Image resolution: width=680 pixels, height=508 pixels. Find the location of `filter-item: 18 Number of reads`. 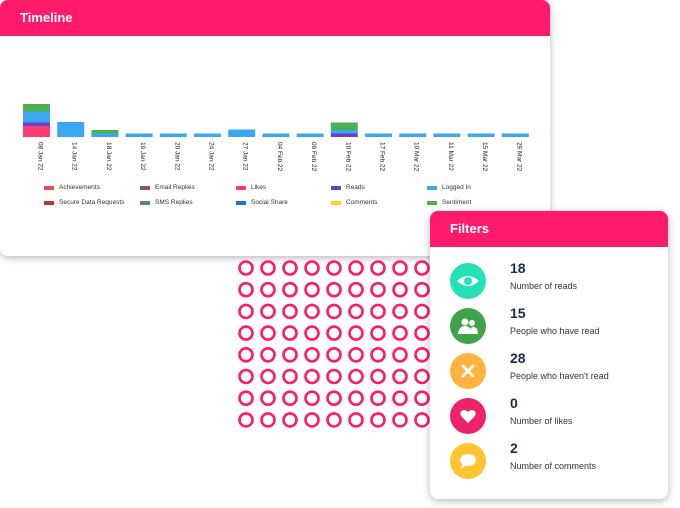

filter-item: 18 Number of reads is located at coordinates (555, 279).